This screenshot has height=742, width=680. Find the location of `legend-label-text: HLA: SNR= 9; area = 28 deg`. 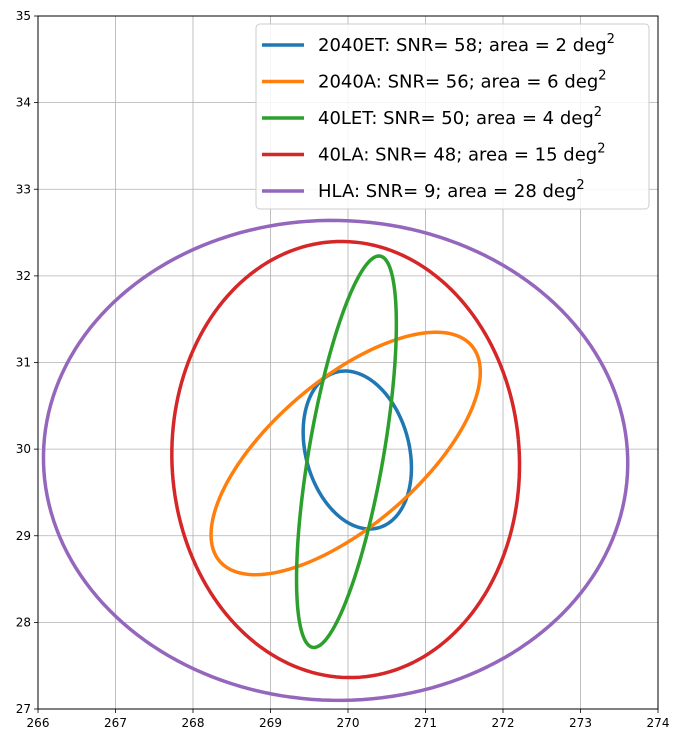

legend-label-text: HLA: SNR= 9; area = 28 deg is located at coordinates (447, 191).